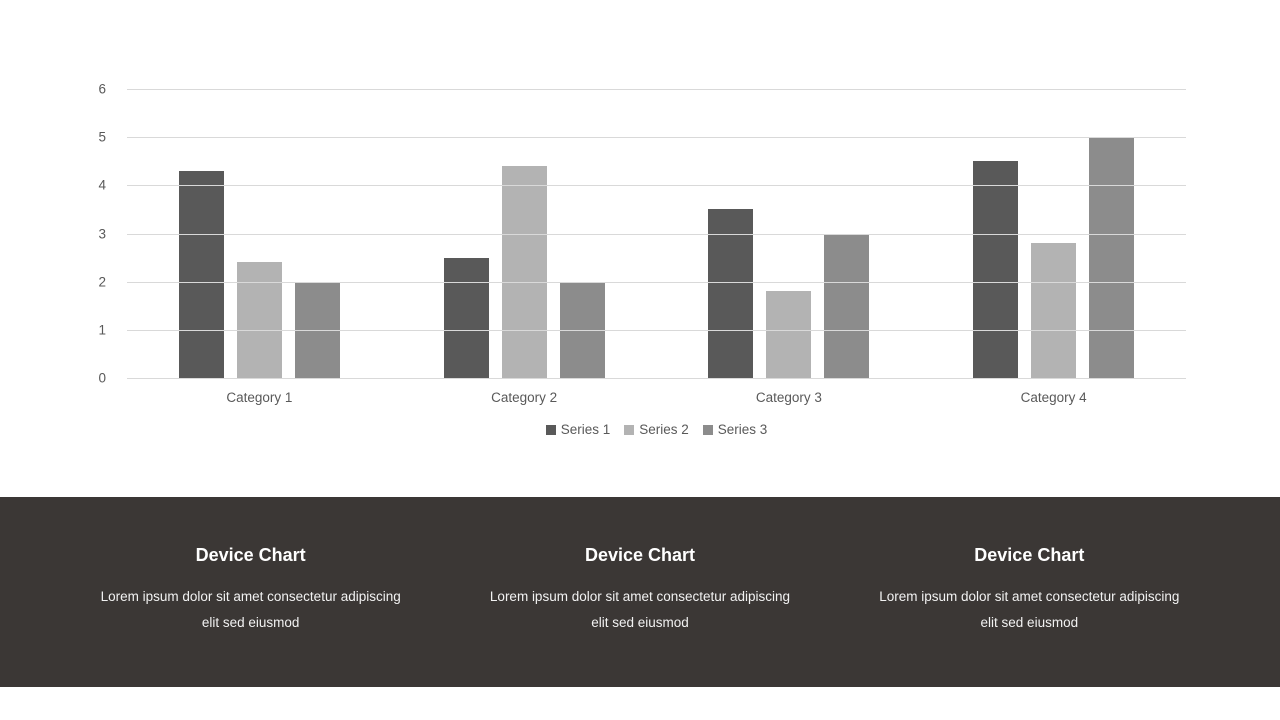 This screenshot has width=1280, height=720. I want to click on legend-item: Series 2, so click(656, 429).